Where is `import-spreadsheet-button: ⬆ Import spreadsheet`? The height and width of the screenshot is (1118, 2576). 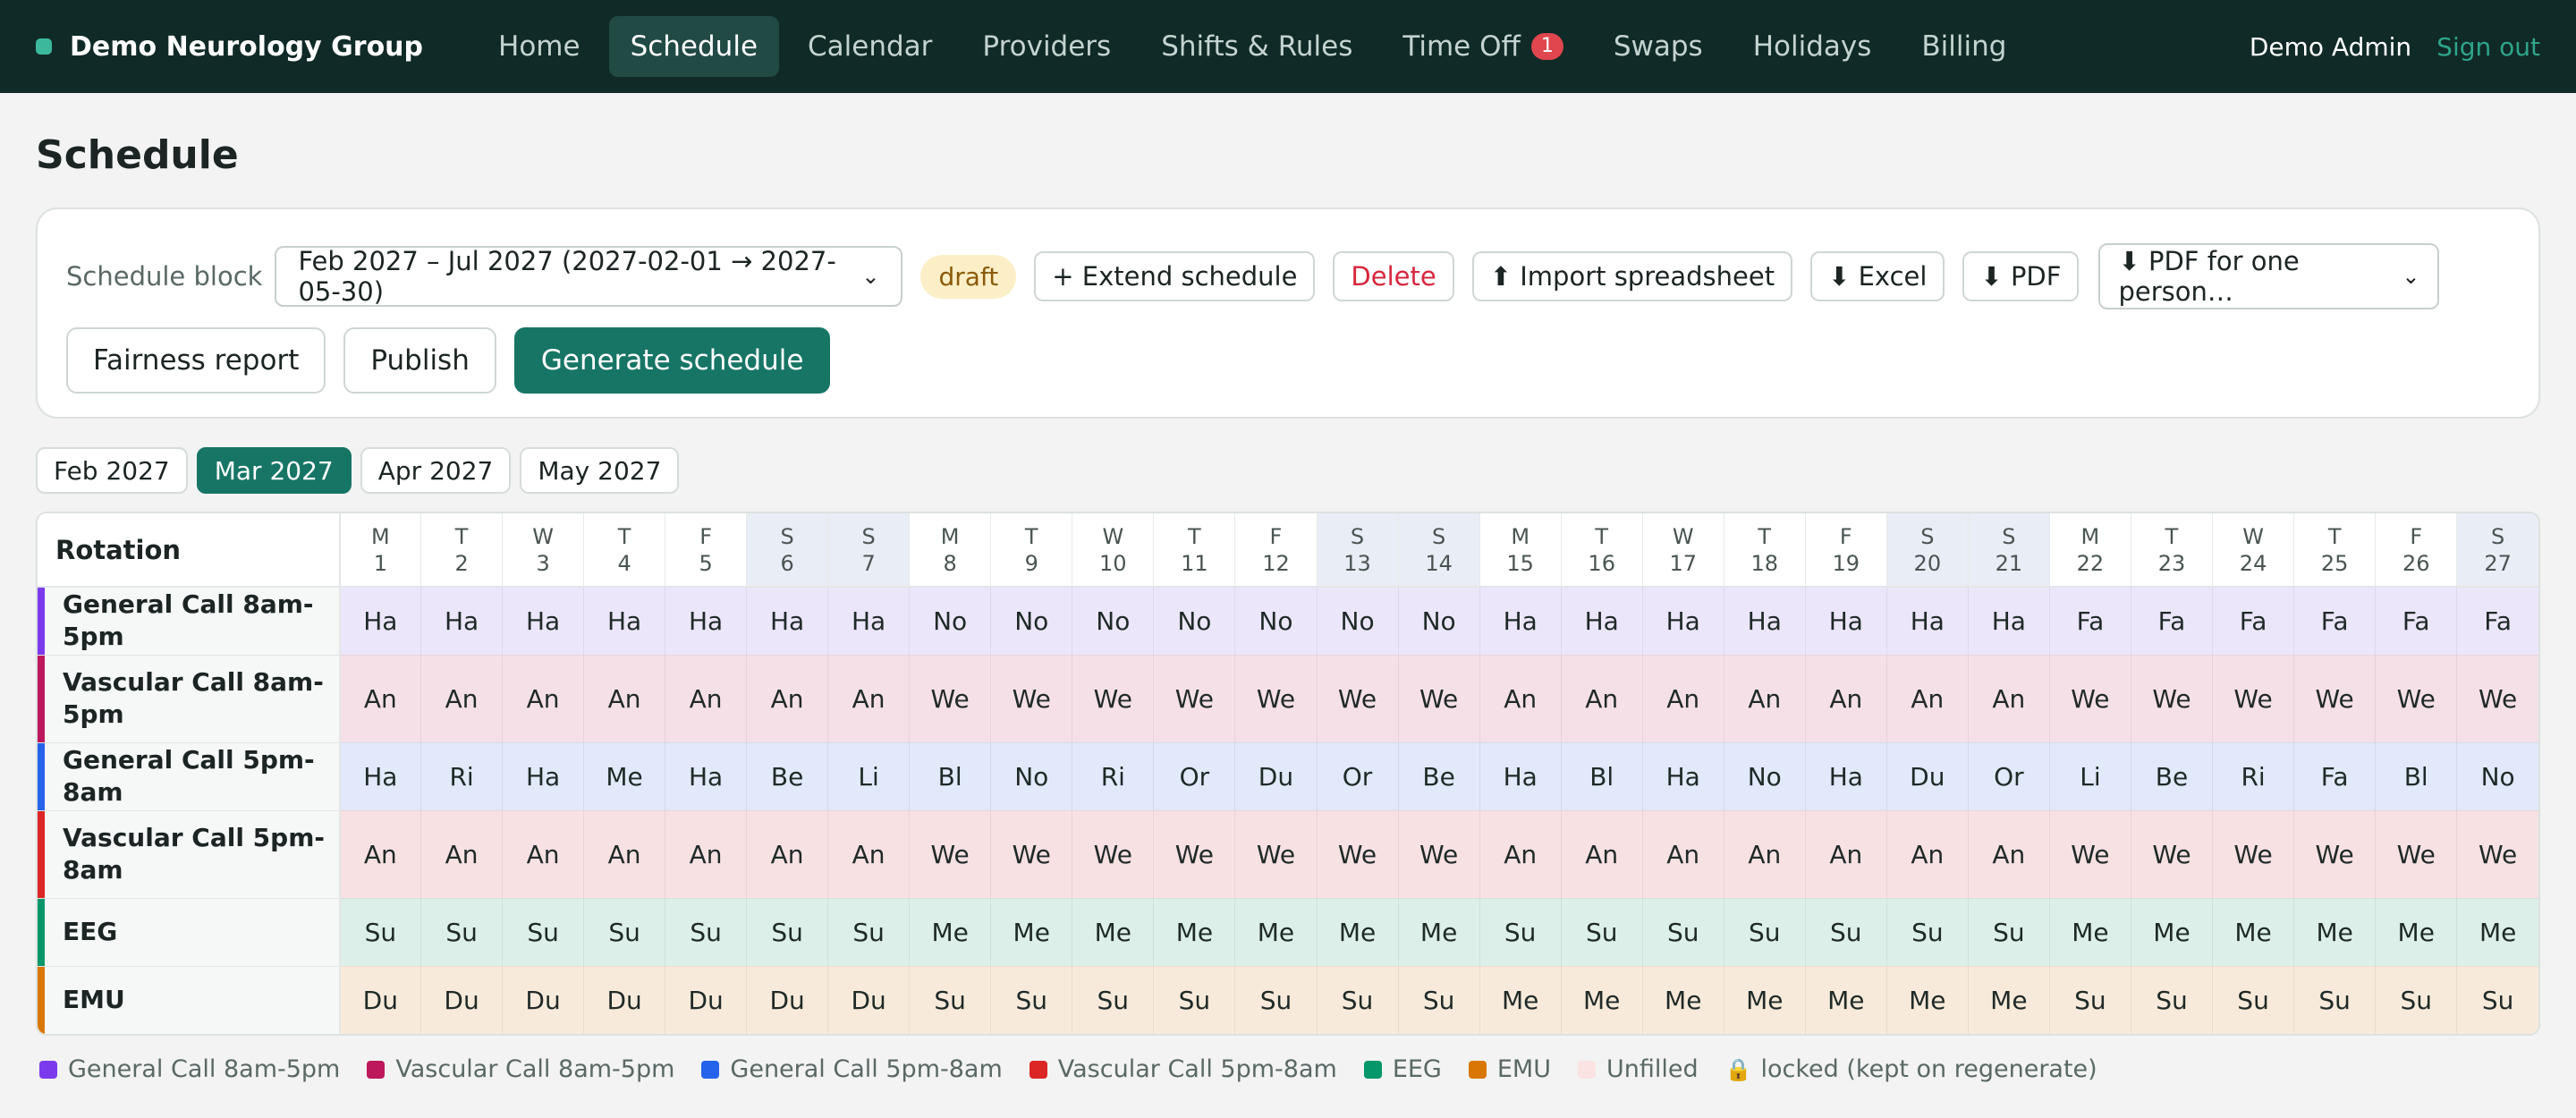 import-spreadsheet-button: ⬆ Import spreadsheet is located at coordinates (1632, 276).